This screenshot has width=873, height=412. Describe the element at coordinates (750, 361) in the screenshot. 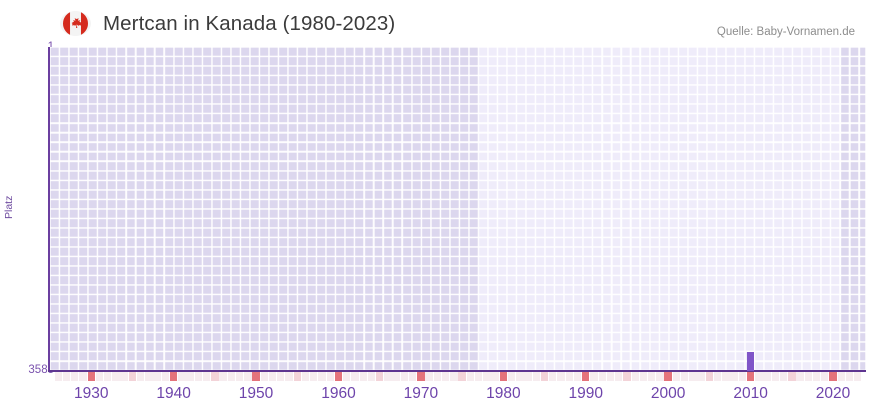

I see `bar-2010` at that location.